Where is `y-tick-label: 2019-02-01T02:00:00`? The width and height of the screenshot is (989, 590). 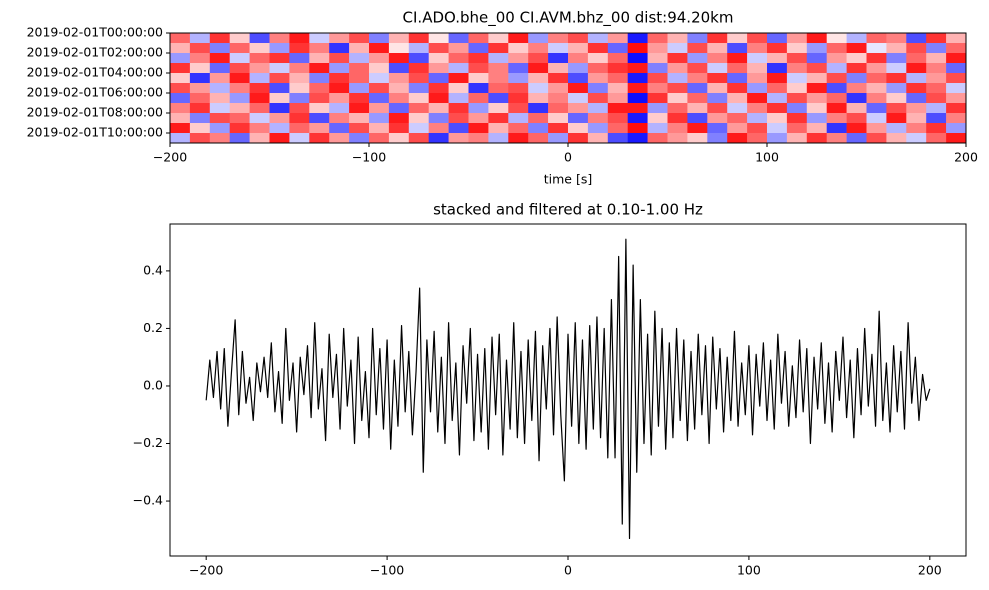 y-tick-label: 2019-02-01T02:00:00 is located at coordinates (95, 52).